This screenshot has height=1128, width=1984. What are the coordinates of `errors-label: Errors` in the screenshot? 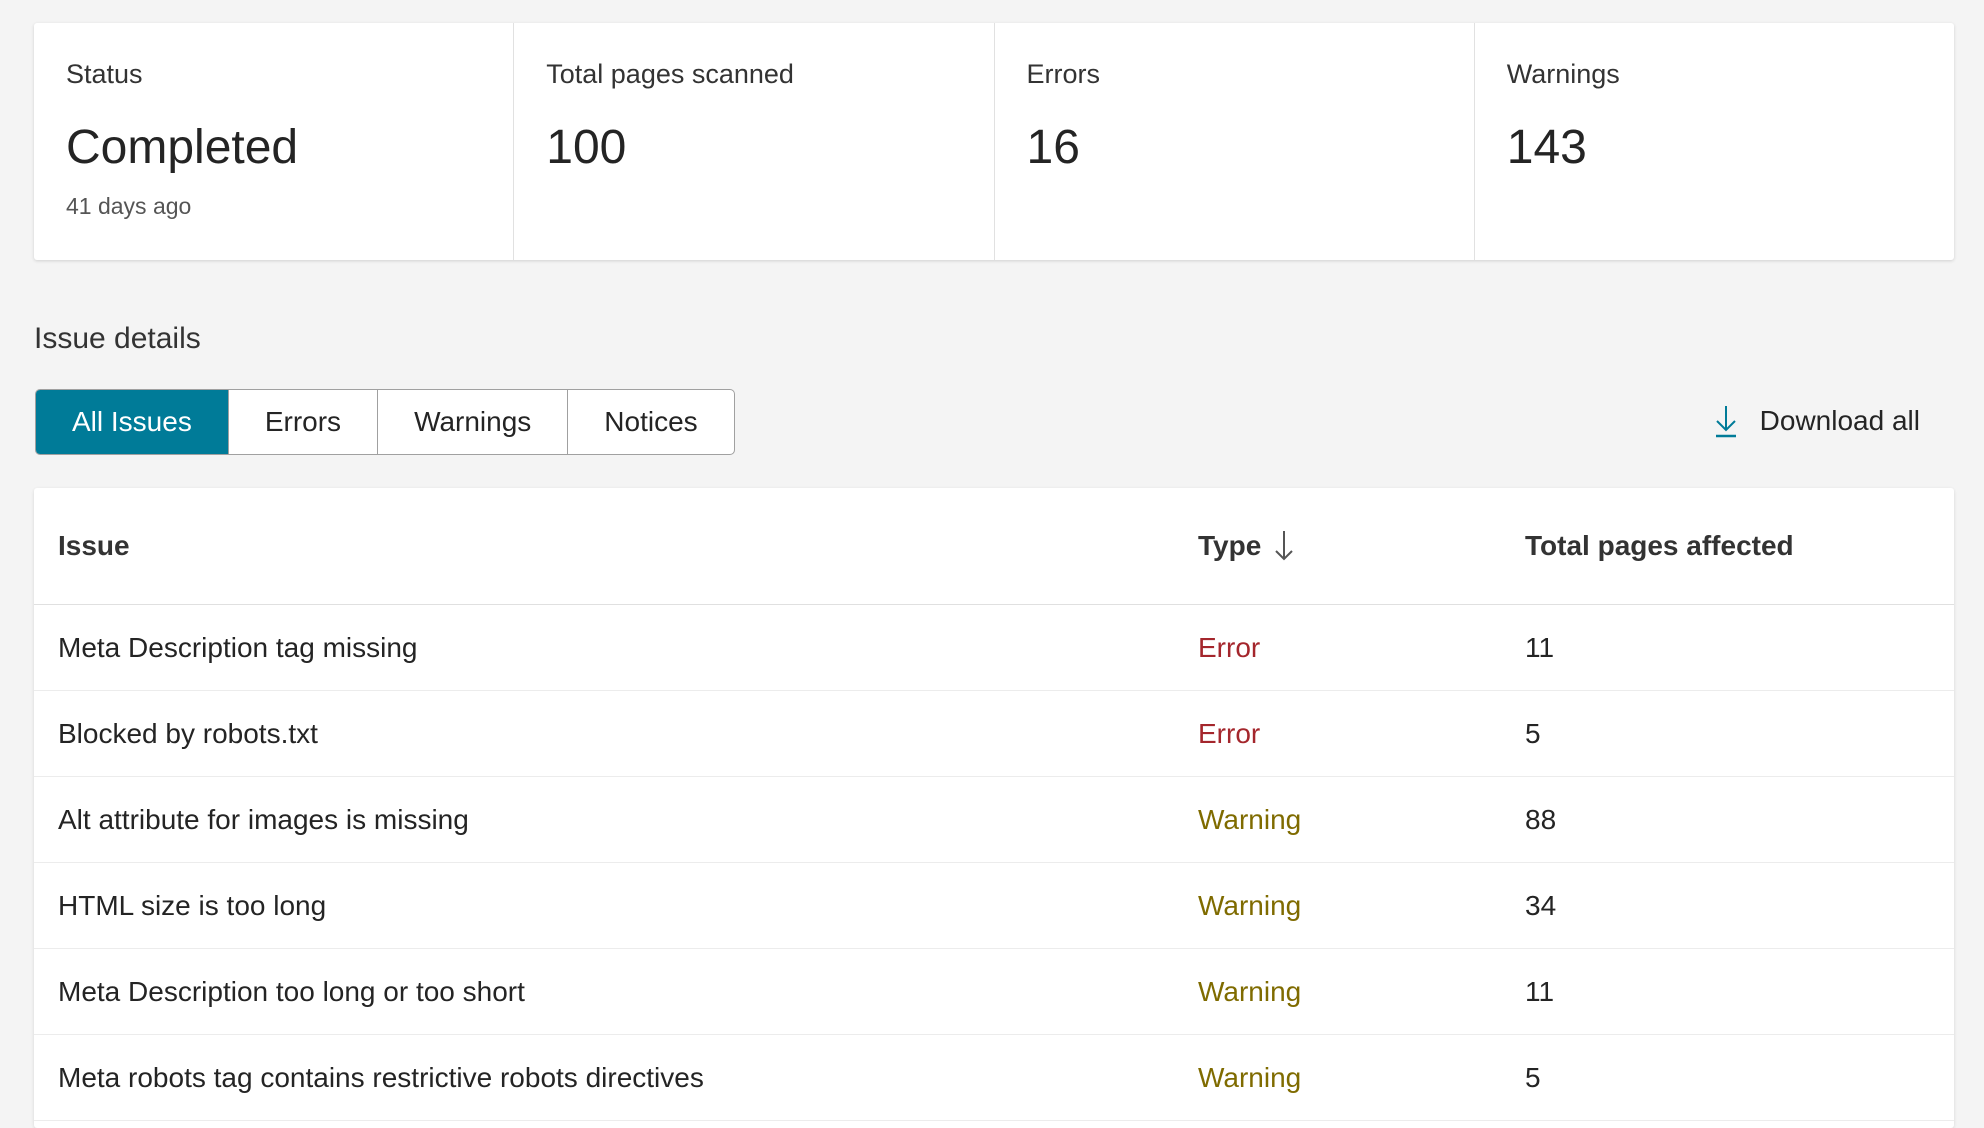 It's located at (1063, 74).